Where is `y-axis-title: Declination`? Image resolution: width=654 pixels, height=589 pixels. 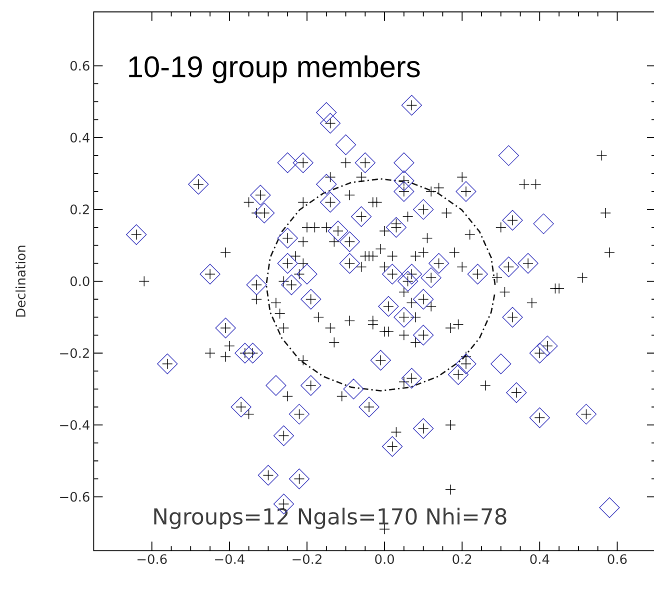 y-axis-title: Declination is located at coordinates (20, 281).